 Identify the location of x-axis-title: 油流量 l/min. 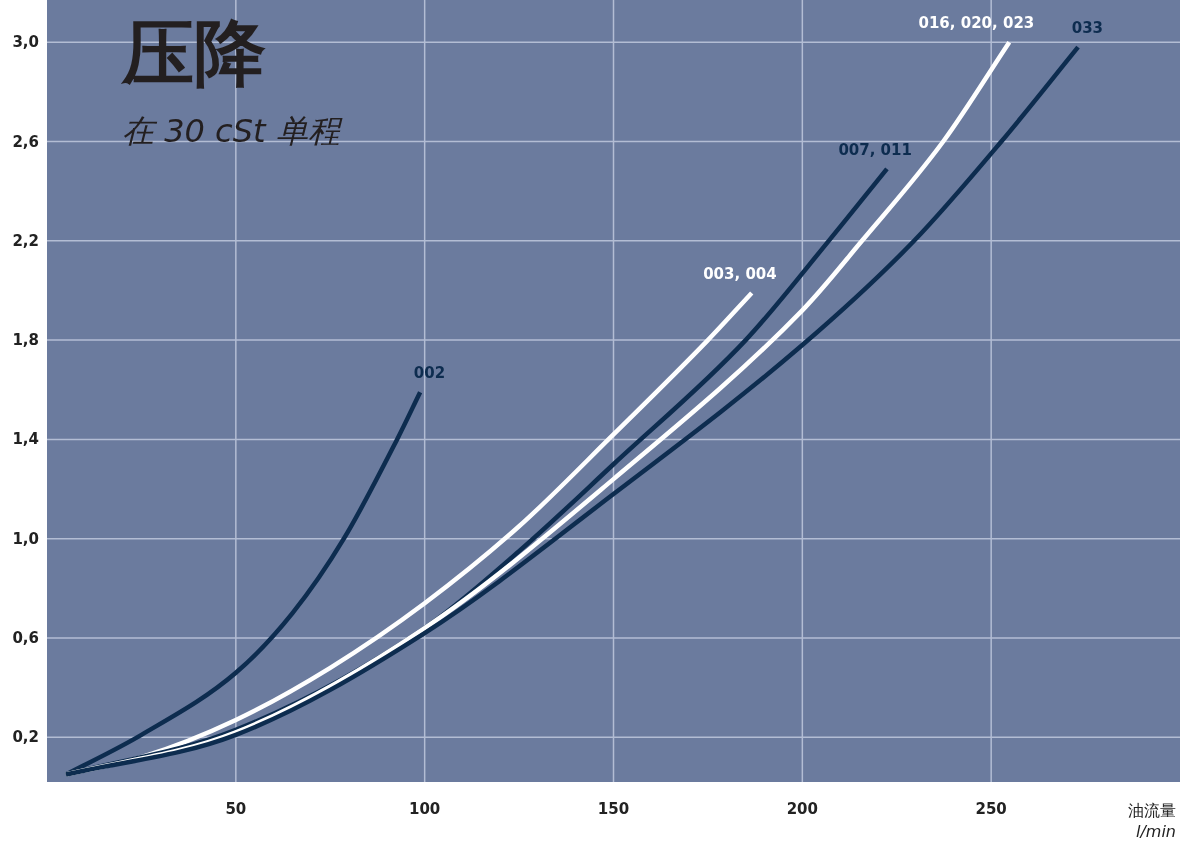
(1152, 821).